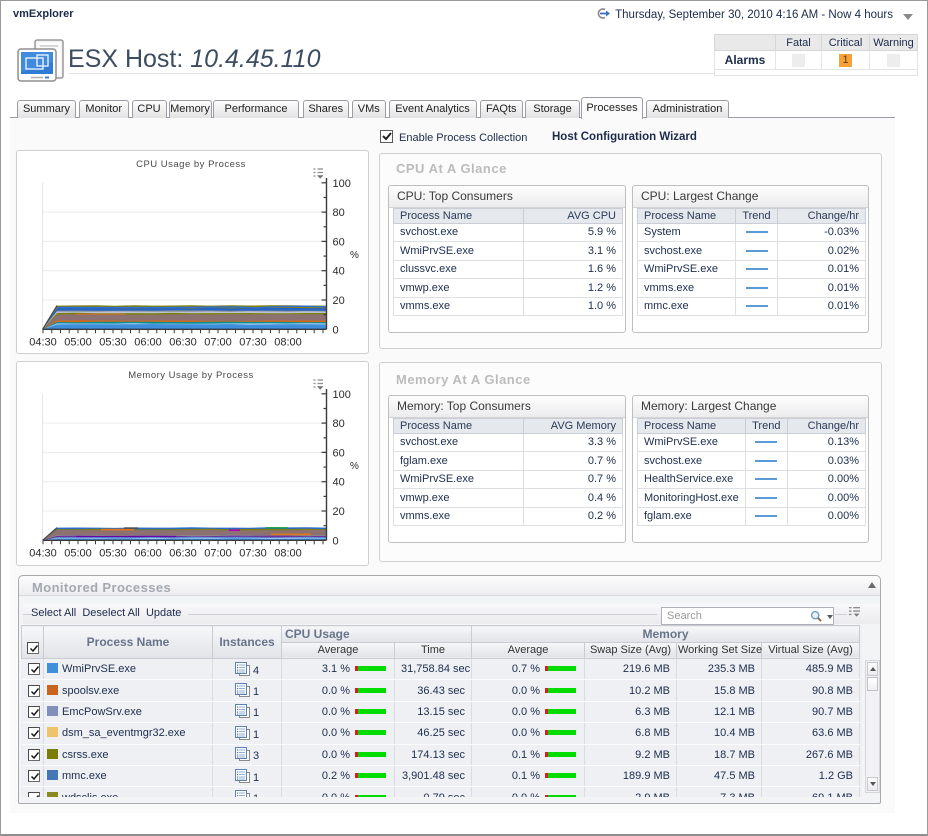  What do you see at coordinates (191, 375) in the screenshot?
I see `svg-text: Memory Usage by Process` at bounding box center [191, 375].